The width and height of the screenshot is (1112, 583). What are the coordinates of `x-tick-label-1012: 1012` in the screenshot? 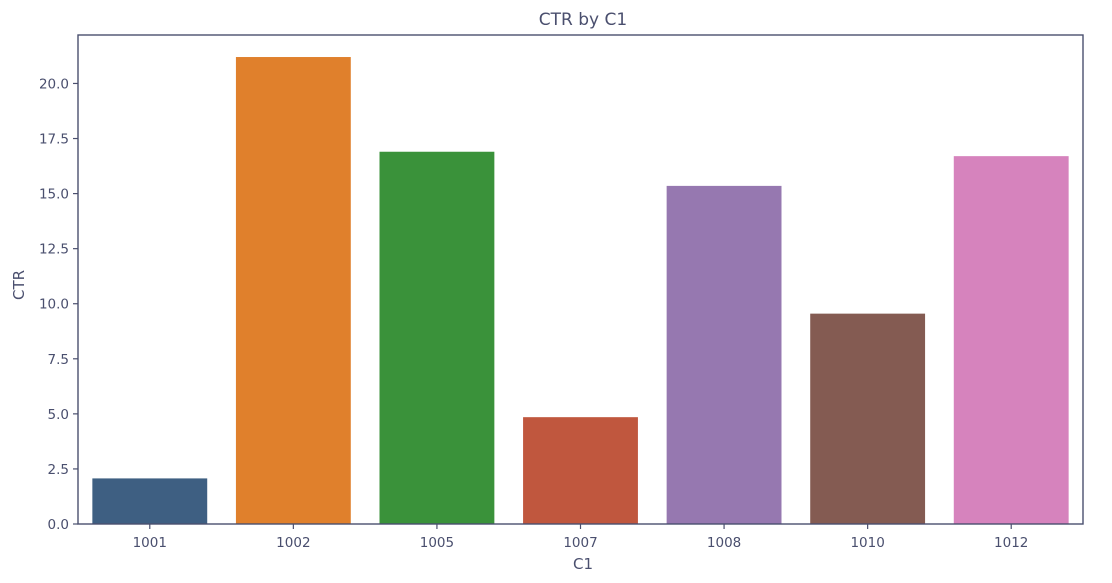 It's located at (1011, 543).